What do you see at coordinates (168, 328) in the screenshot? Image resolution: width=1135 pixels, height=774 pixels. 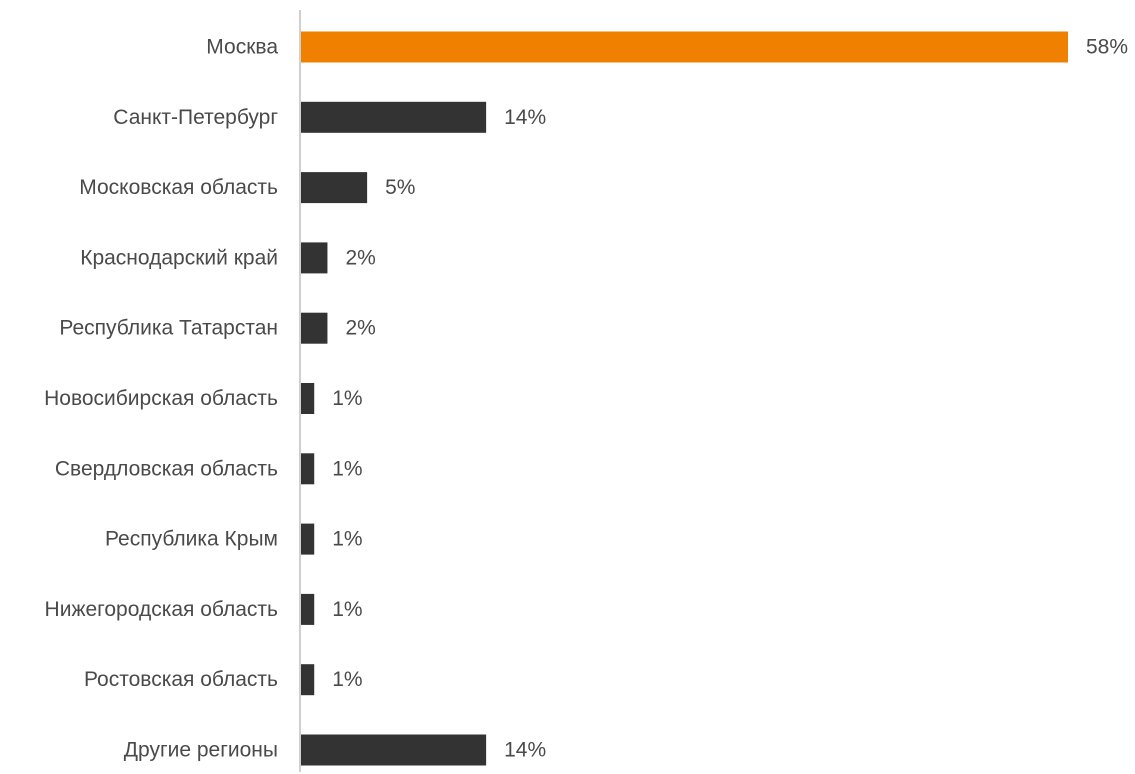 I see `category-label: Республика Татарстан` at bounding box center [168, 328].